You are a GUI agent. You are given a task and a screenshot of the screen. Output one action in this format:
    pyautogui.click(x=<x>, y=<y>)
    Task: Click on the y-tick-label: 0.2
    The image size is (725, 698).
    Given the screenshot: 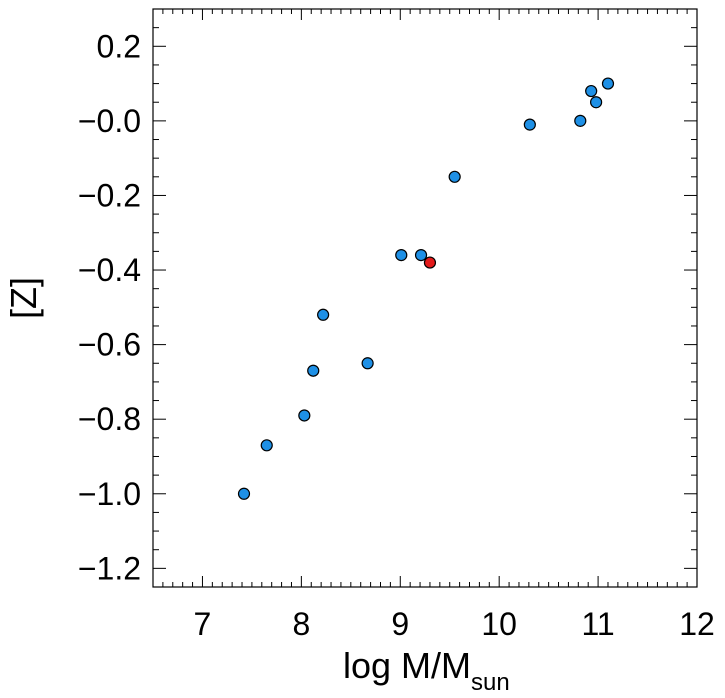 What is the action you would take?
    pyautogui.click(x=119, y=46)
    